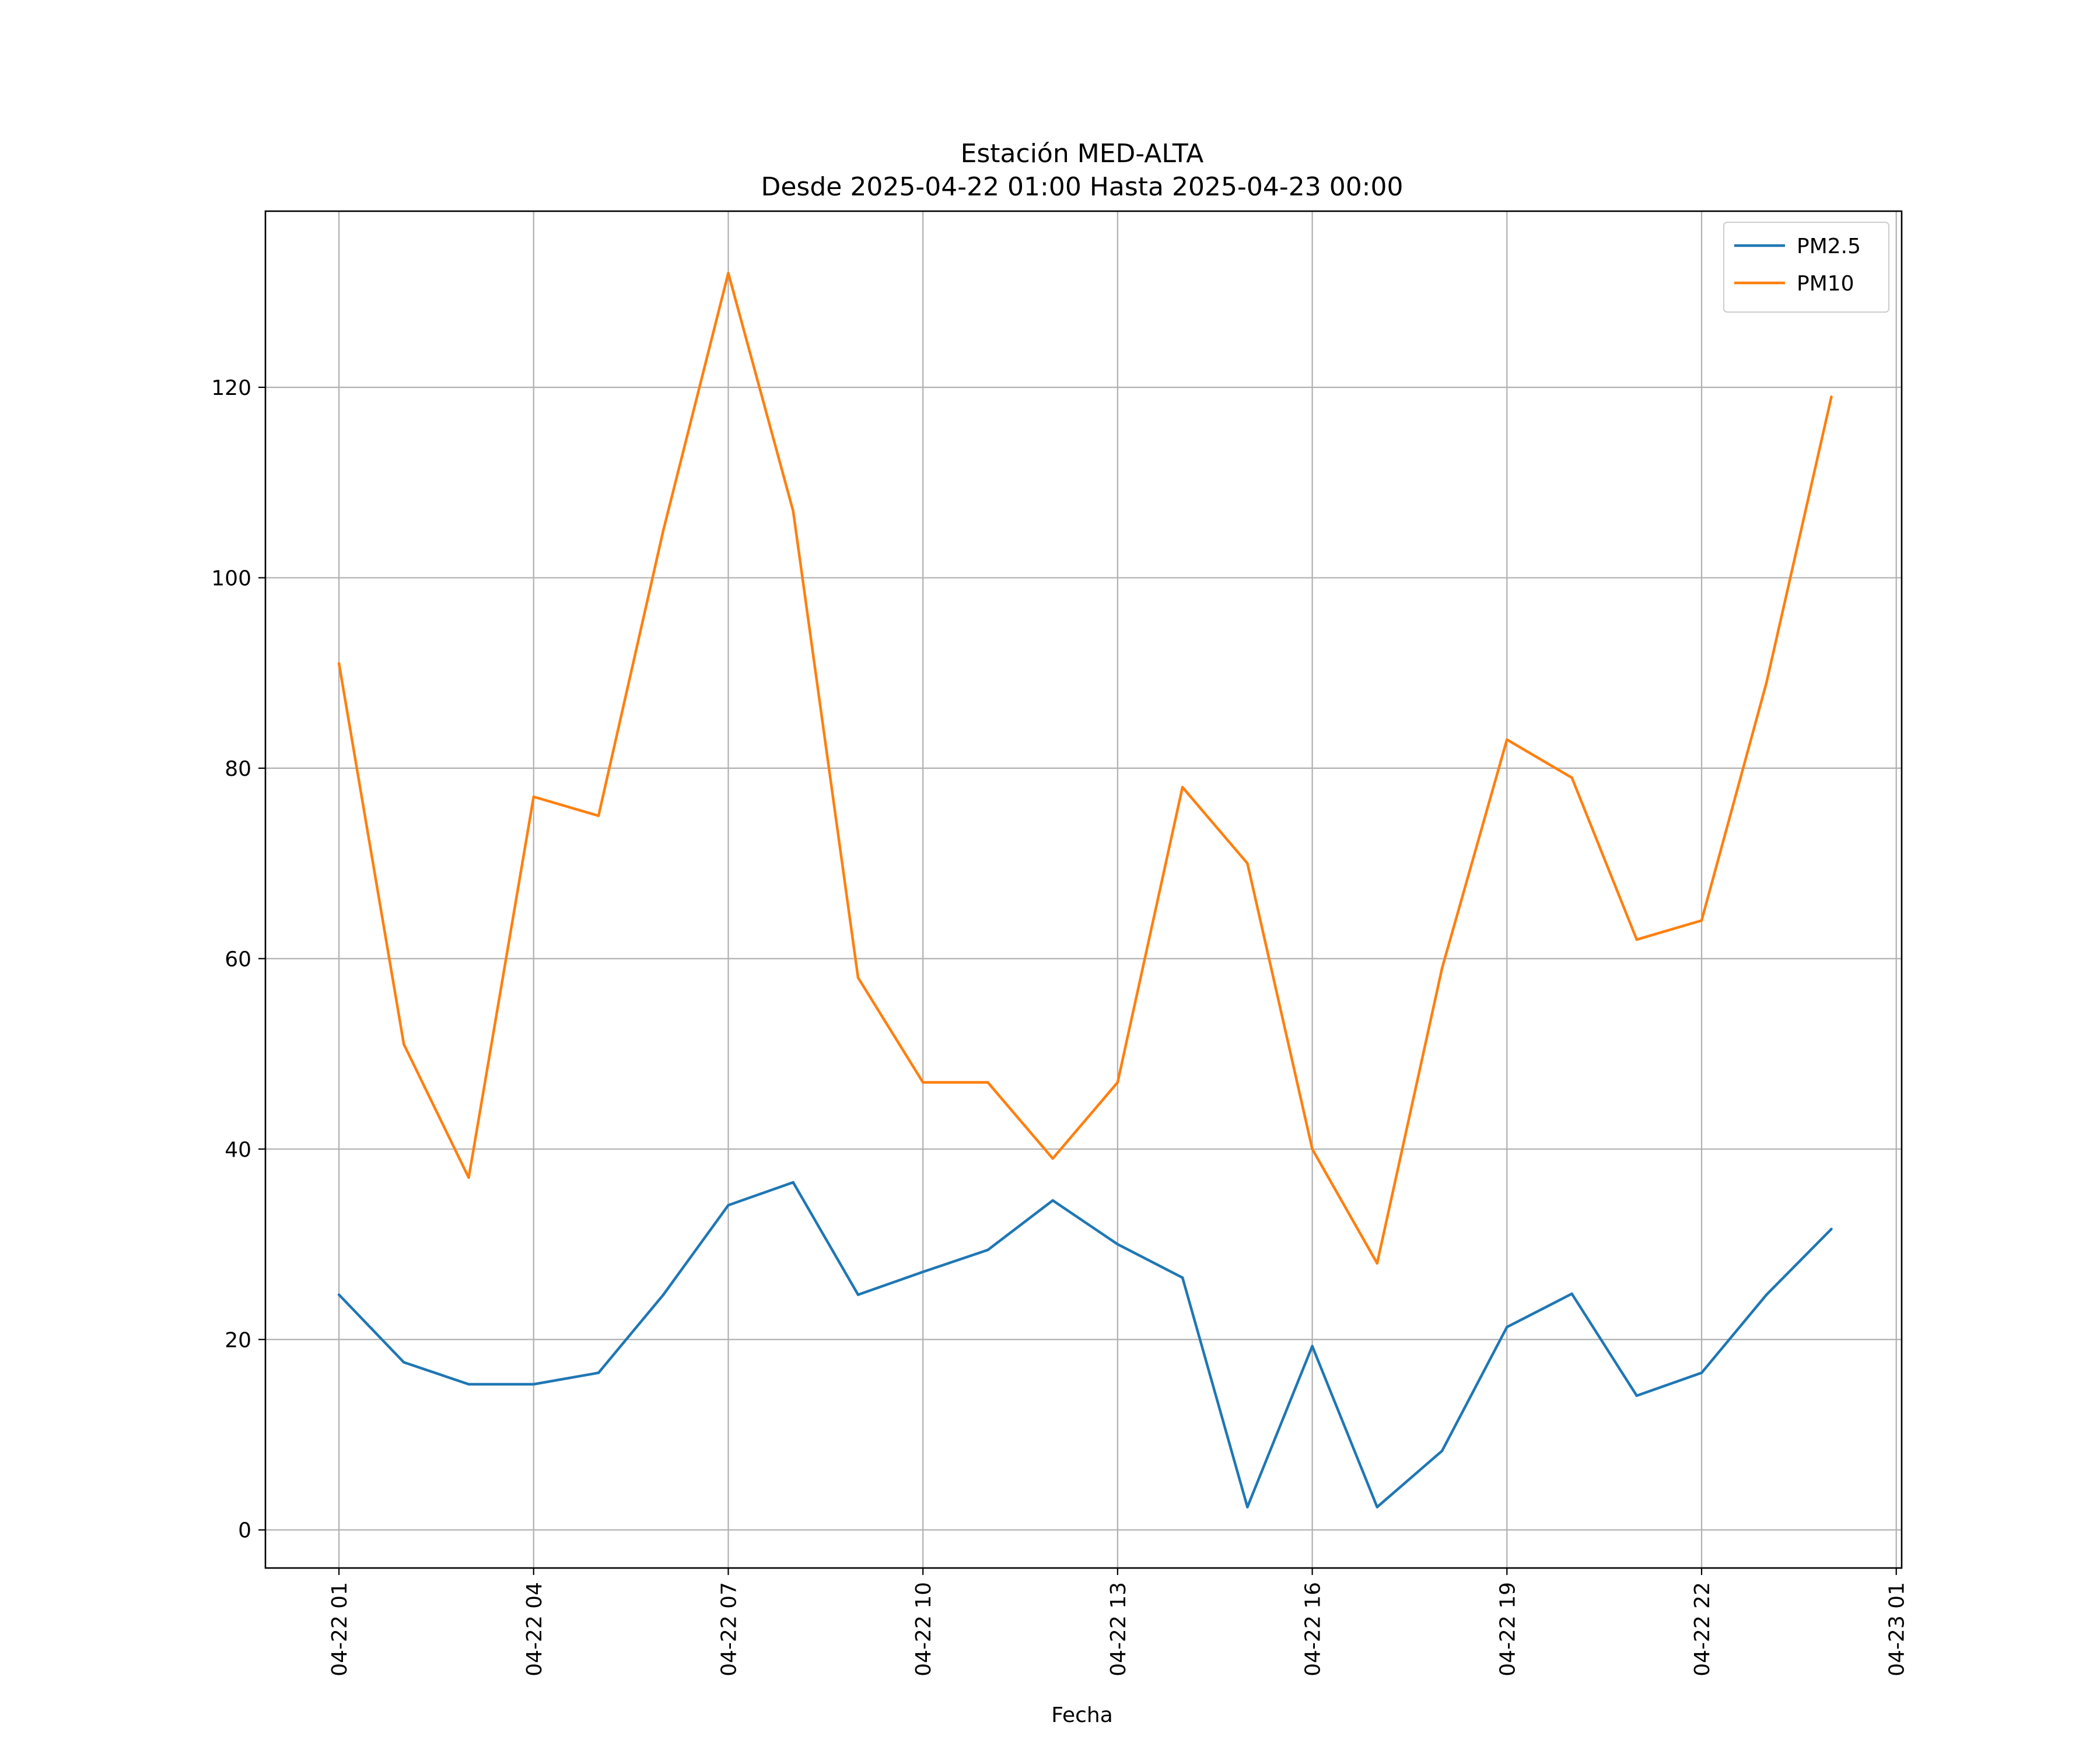  What do you see at coordinates (535, 1629) in the screenshot?
I see `x-tick-label: 04-22 04` at bounding box center [535, 1629].